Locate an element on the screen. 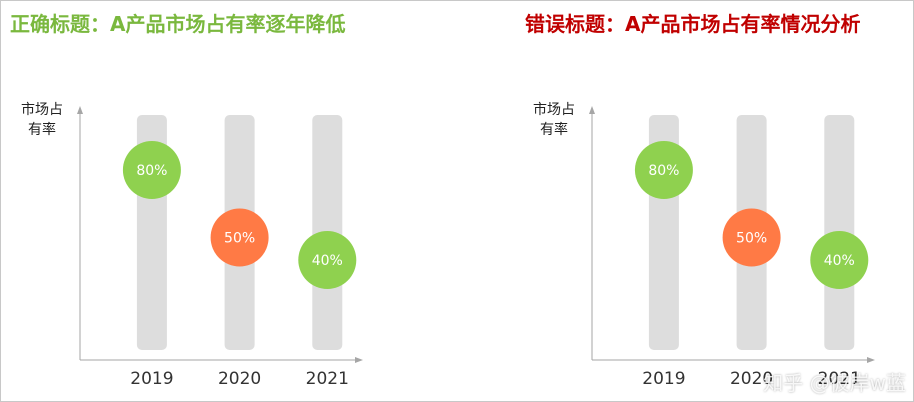 This screenshot has height=402, width=914. chart-title: 正确标题：A产品市场占有率逐年降低 is located at coordinates (178, 24).